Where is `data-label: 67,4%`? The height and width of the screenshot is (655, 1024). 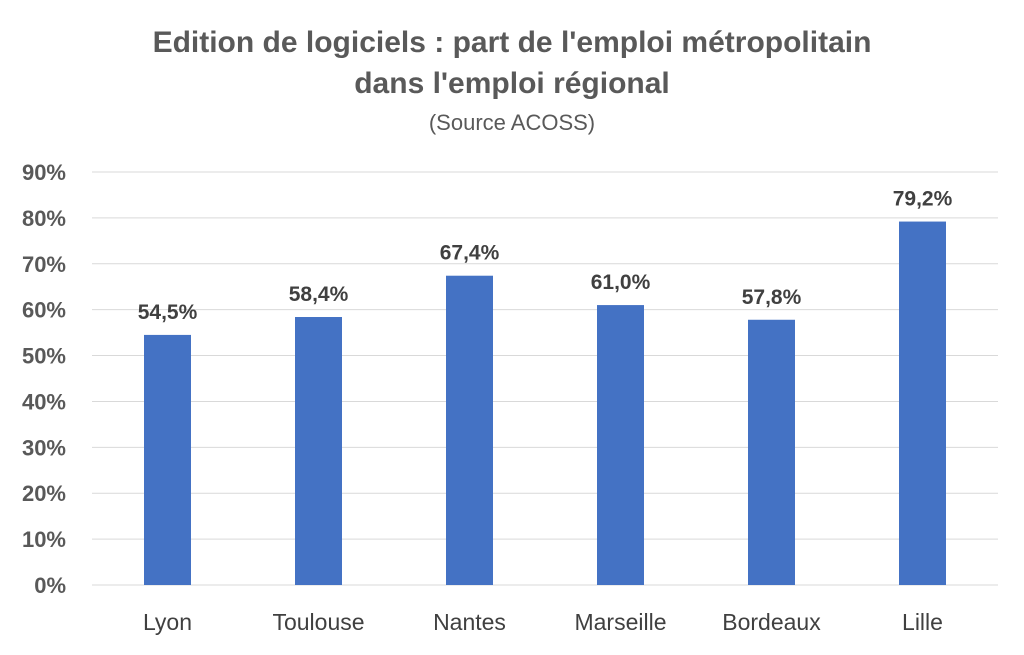
data-label: 67,4% is located at coordinates (470, 253).